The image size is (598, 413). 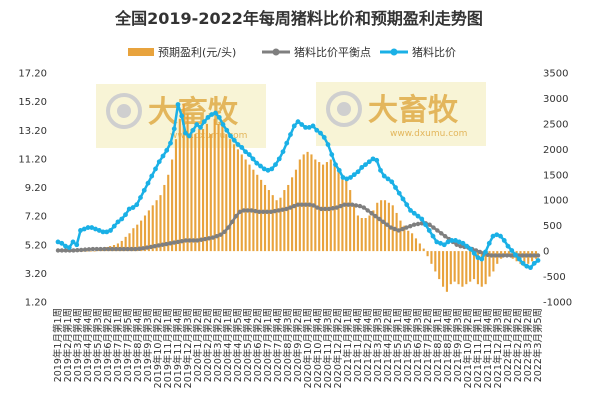 I want to click on y-right-tick-label: 500, so click(x=552, y=226).